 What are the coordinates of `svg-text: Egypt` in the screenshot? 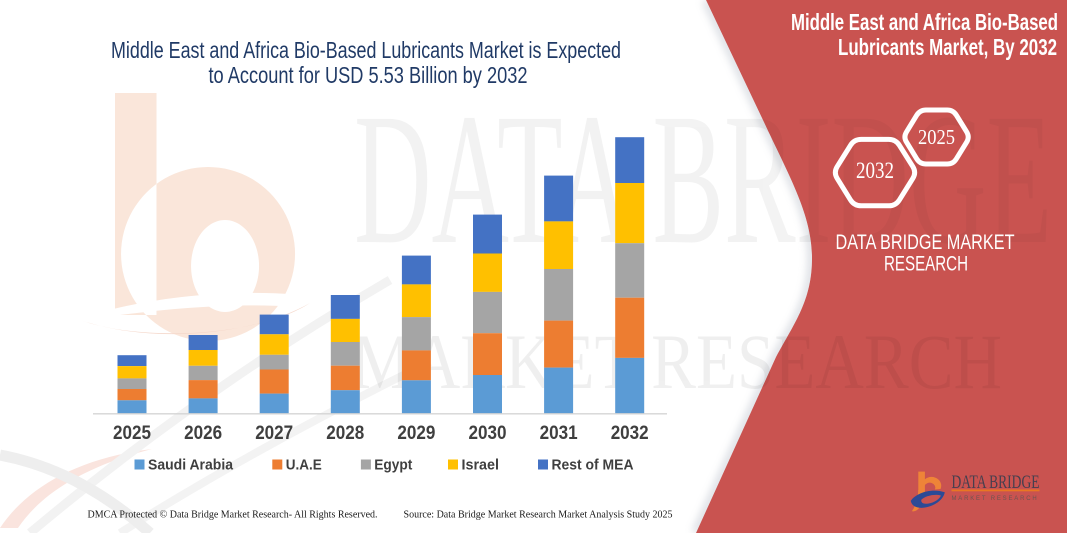 It's located at (393, 465).